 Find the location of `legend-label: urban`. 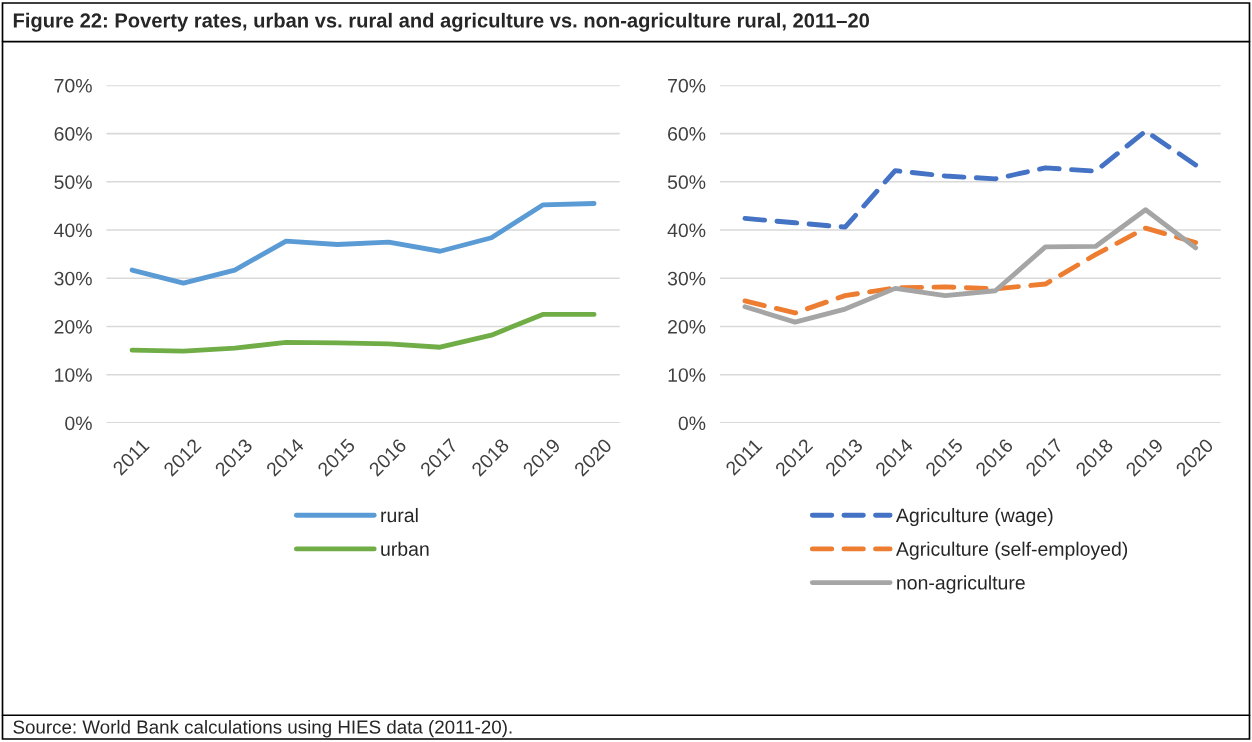

legend-label: urban is located at coordinates (405, 548).